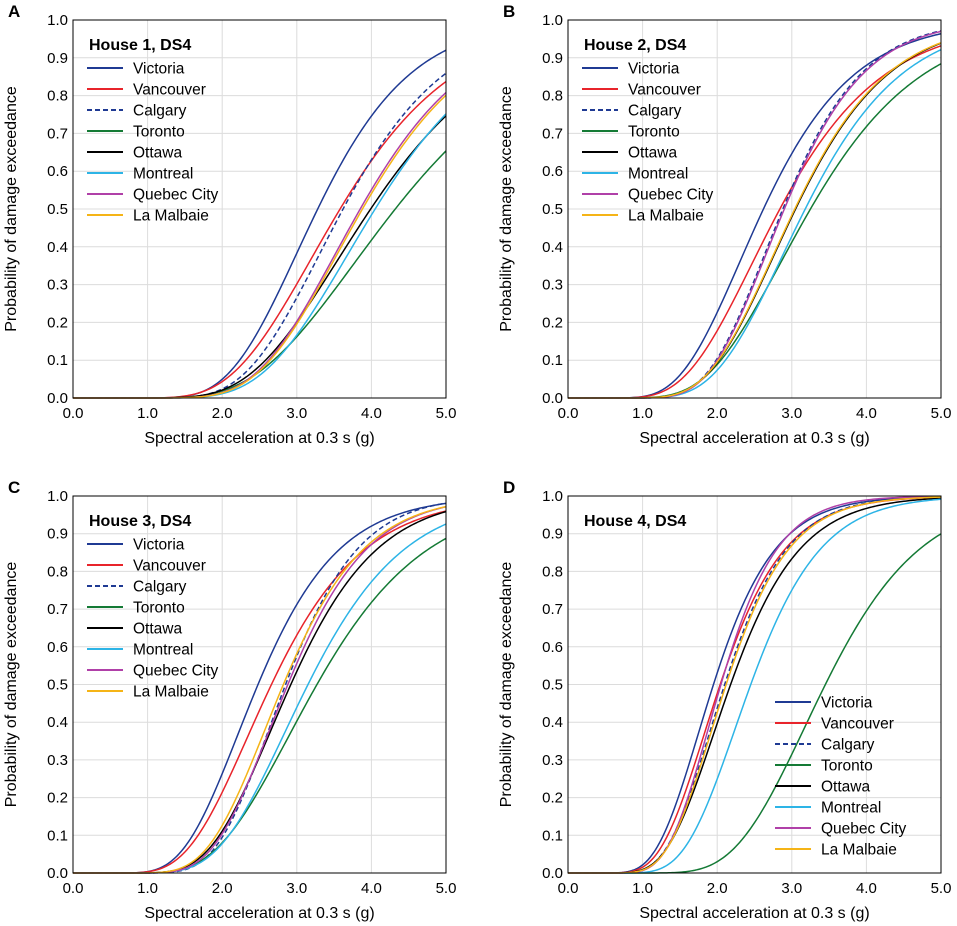 The width and height of the screenshot is (957, 926). Describe the element at coordinates (140, 45) in the screenshot. I see `panel-title: House 1, DS4` at that location.